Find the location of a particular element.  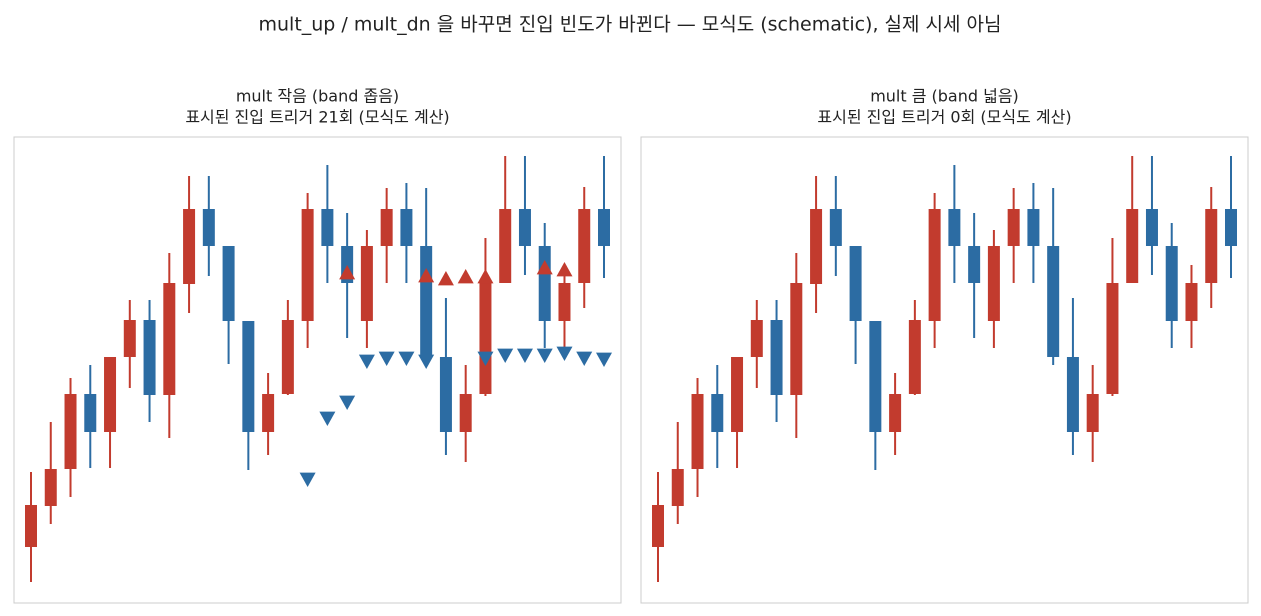

panel-title: mult 작음 (band 좁음) is located at coordinates (317, 96).